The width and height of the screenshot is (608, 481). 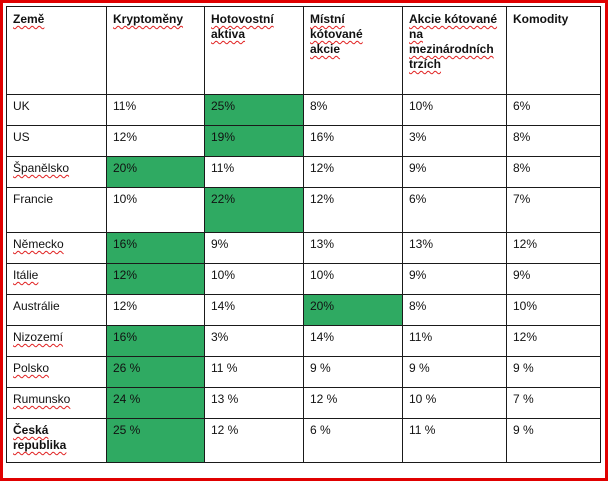 What do you see at coordinates (553, 403) in the screenshot?
I see `value-cell: 7 %` at bounding box center [553, 403].